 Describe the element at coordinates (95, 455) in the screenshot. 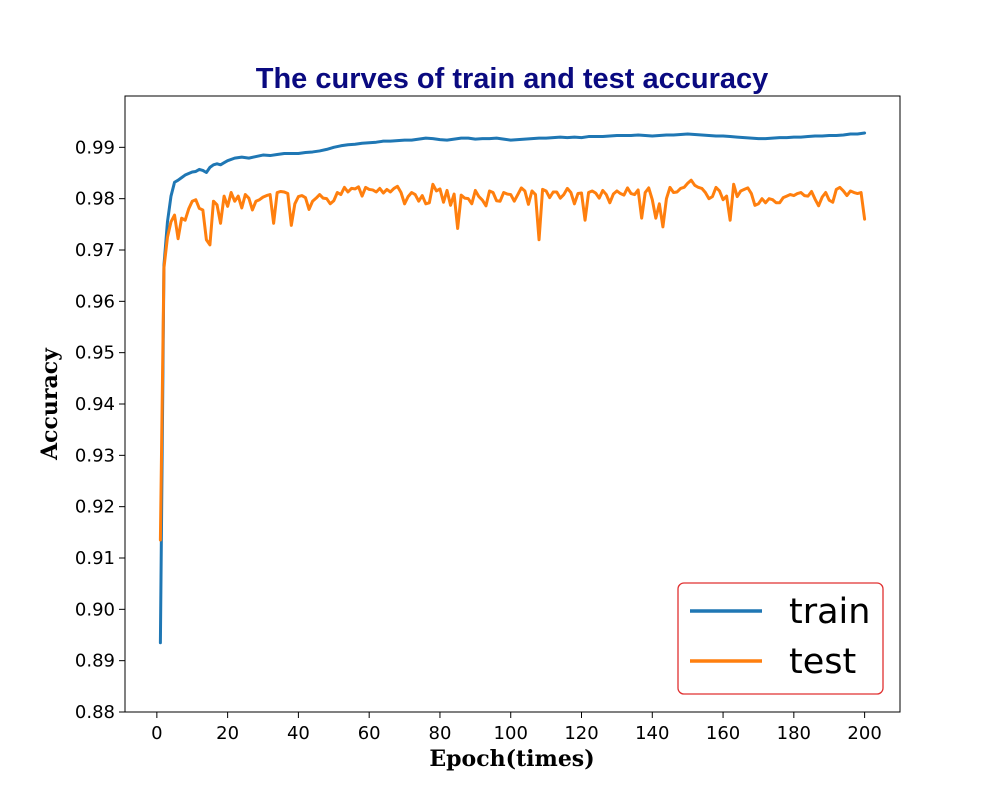

I see `y-tick-label: 0.93` at that location.